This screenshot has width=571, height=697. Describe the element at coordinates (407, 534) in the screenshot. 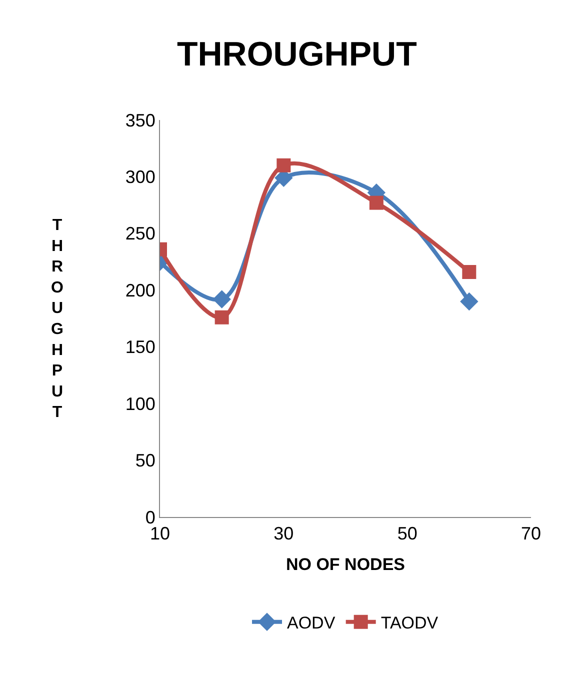

I see `x-tick-label: 50` at that location.